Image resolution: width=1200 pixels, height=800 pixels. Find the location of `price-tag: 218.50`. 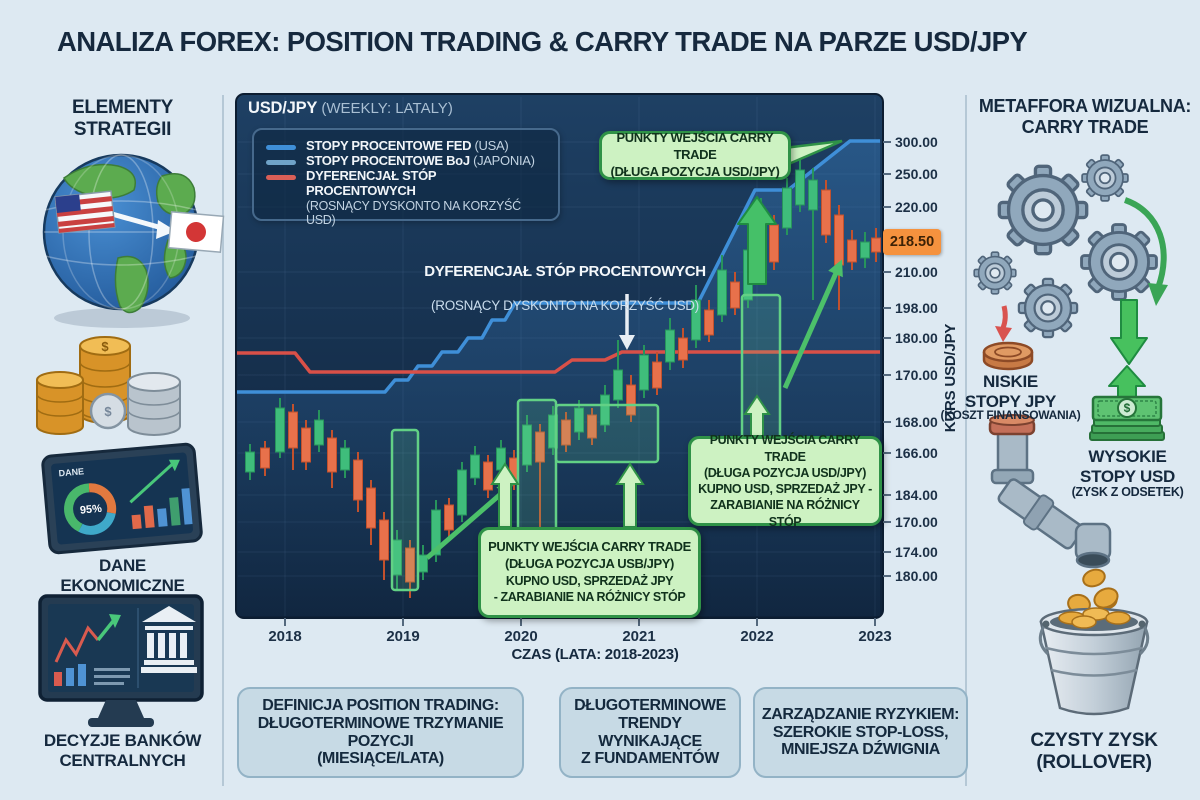

price-tag: 218.50 is located at coordinates (912, 242).